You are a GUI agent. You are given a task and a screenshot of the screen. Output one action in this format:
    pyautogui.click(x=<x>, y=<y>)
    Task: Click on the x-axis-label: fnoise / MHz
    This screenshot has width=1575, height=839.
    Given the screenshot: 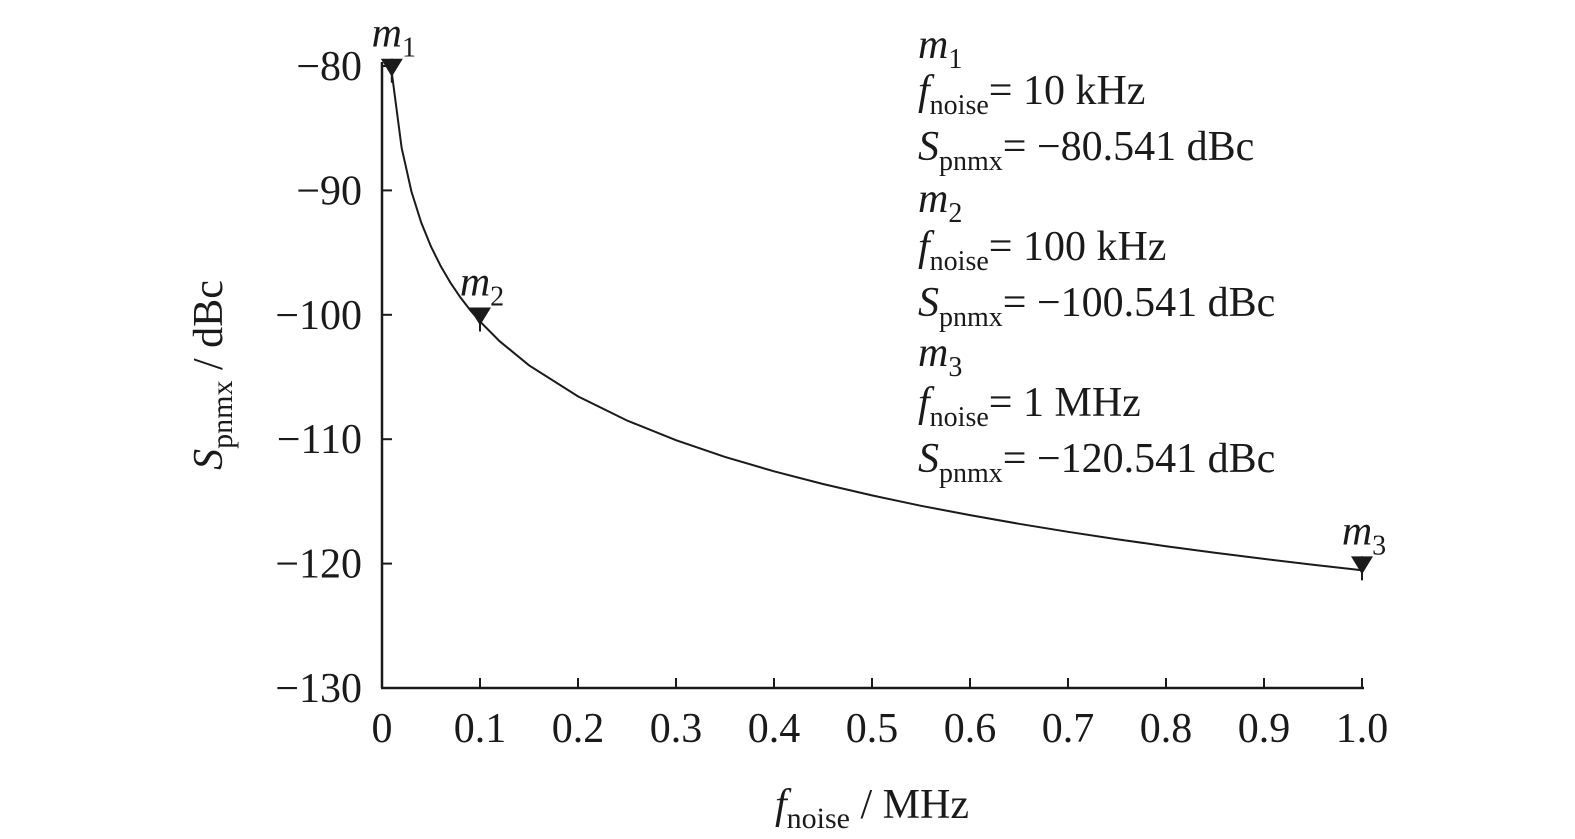 What is the action you would take?
    pyautogui.click(x=872, y=808)
    